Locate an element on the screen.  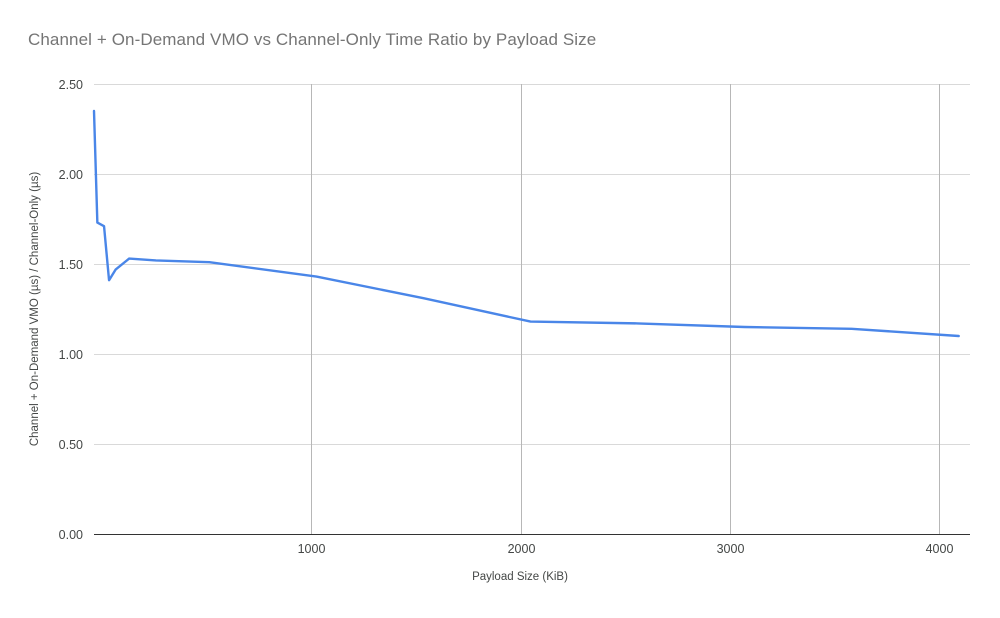
y-axis-tick-labels: 0.00 0.50 1.00 1.50 2.00 2.50 is located at coordinates (71, 310).